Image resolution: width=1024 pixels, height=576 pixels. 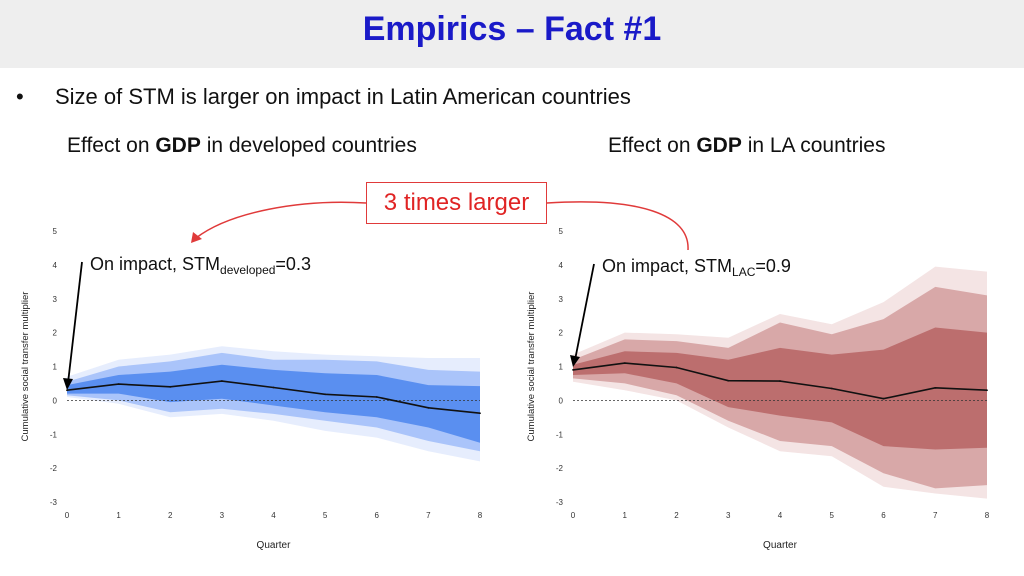 I want to click on title-bar: Empirics – Fact #1, so click(x=512, y=34).